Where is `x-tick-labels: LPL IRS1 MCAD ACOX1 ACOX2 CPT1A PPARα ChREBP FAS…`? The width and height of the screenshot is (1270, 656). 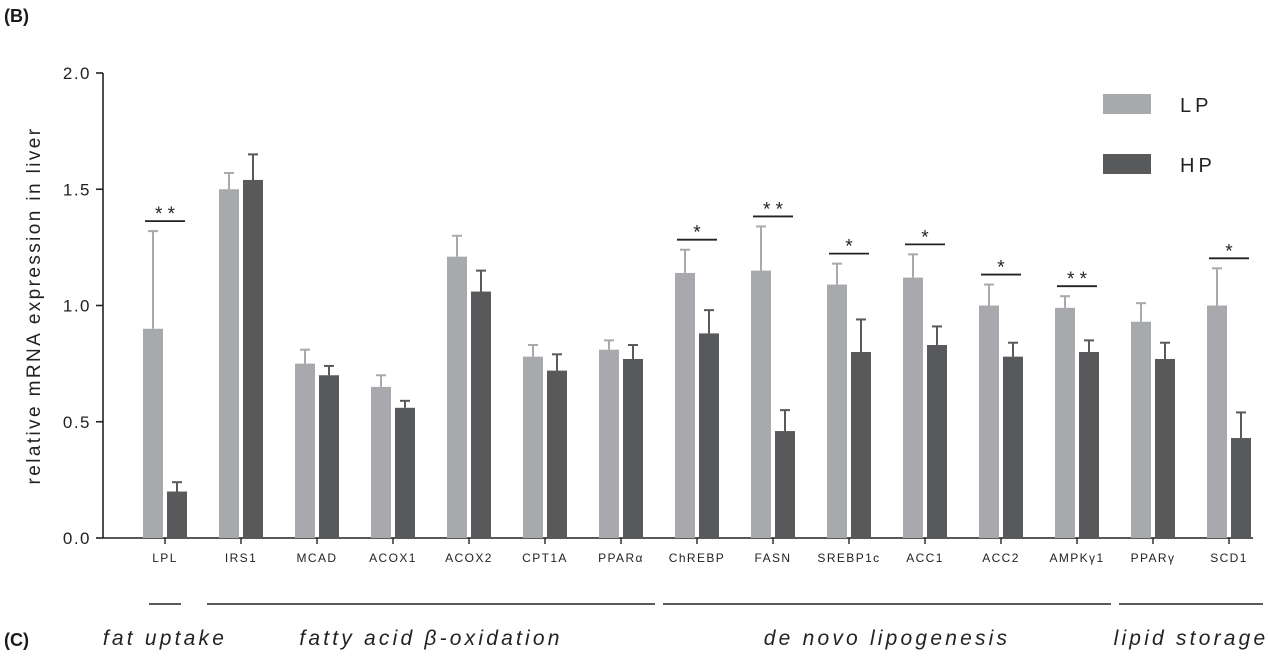
x-tick-labels: LPL IRS1 MCAD ACOX1 ACOX2 CPT1A PPARα ChREBP FAS… is located at coordinates (700, 558).